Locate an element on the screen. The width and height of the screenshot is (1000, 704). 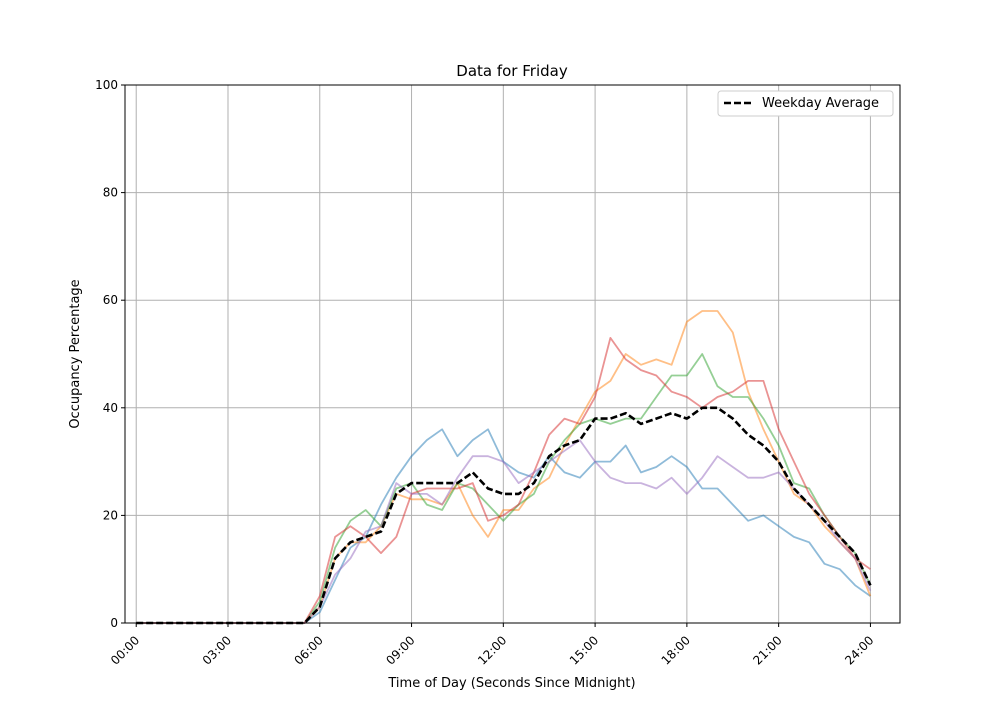
y-axis-label: Occupancy Percentage is located at coordinates (75, 353).